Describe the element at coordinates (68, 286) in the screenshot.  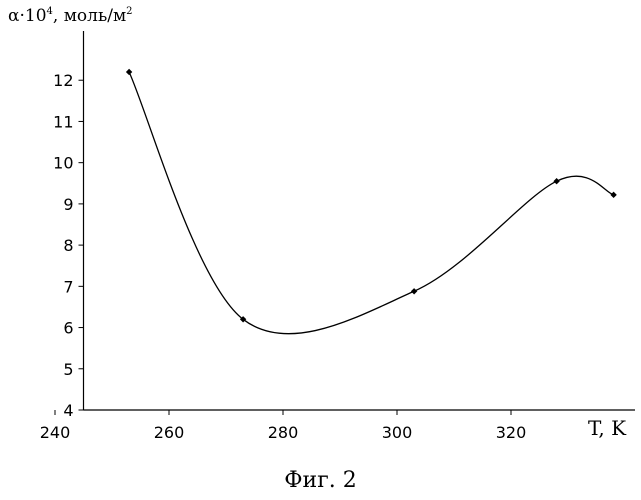
I see `y-tick-label: 7` at that location.